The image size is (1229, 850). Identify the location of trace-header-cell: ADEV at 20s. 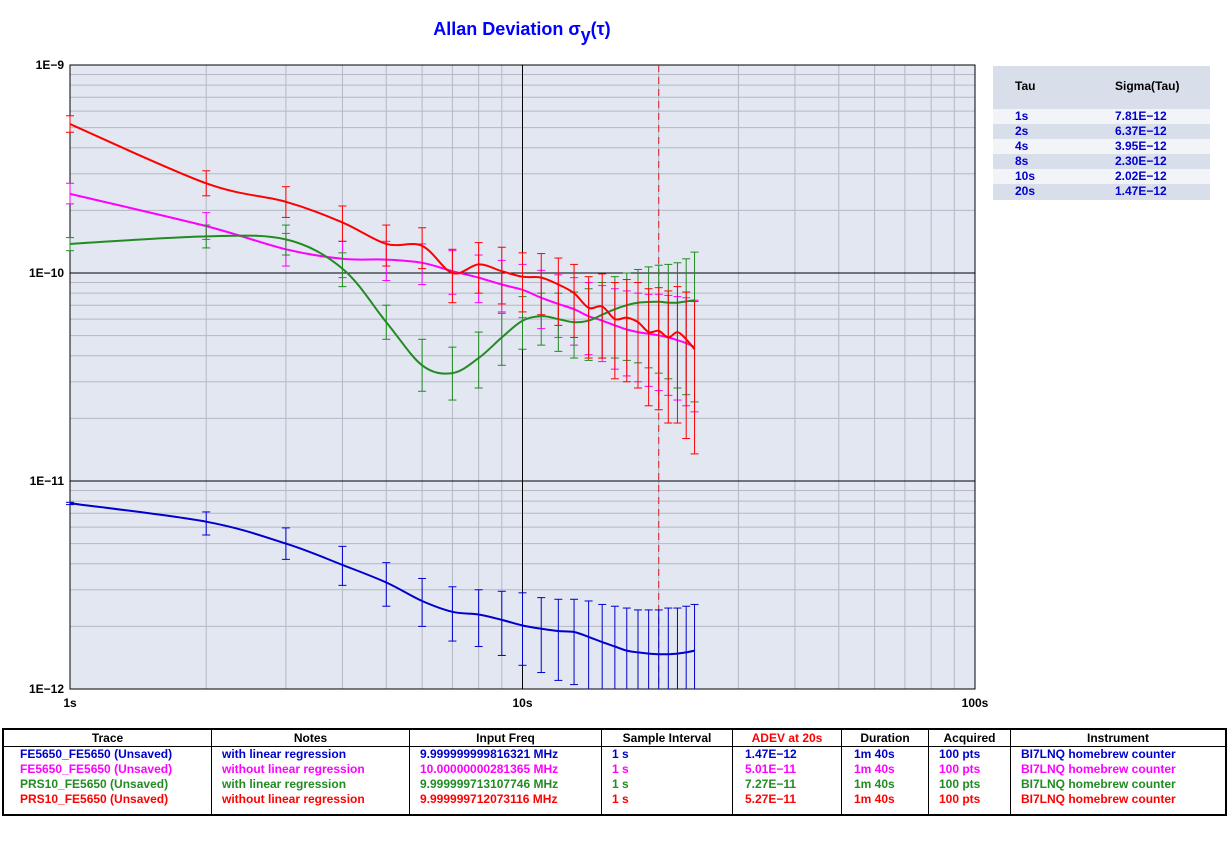
(787, 738).